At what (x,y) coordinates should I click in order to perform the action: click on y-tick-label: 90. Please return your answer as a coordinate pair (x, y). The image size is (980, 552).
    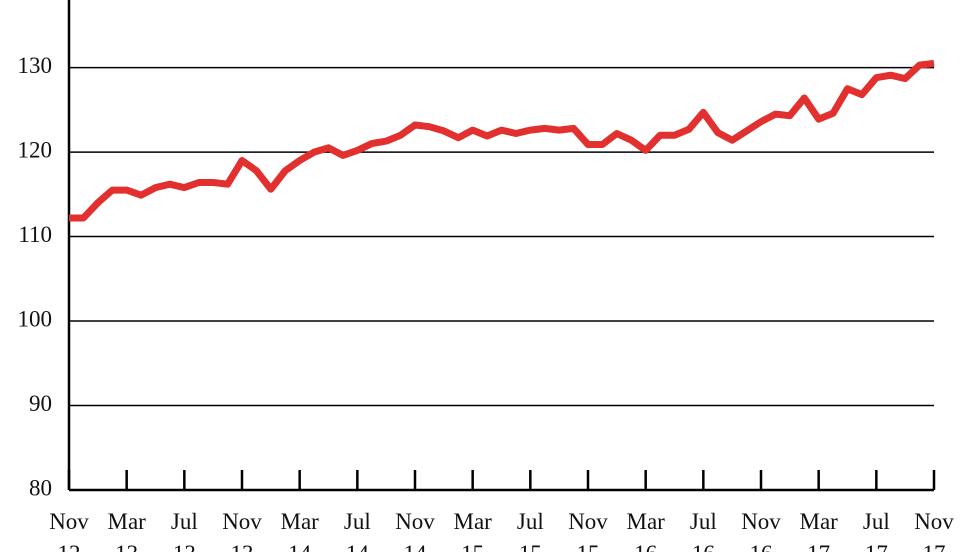
    Looking at the image, I should click on (40, 403).